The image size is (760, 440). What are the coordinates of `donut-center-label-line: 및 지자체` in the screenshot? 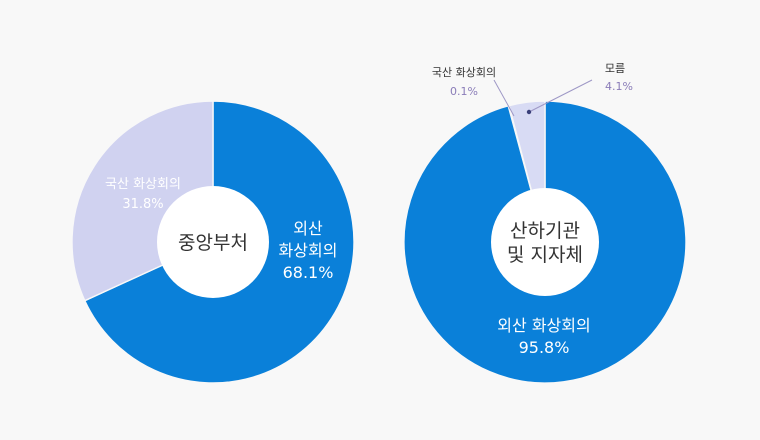 It's located at (545, 255).